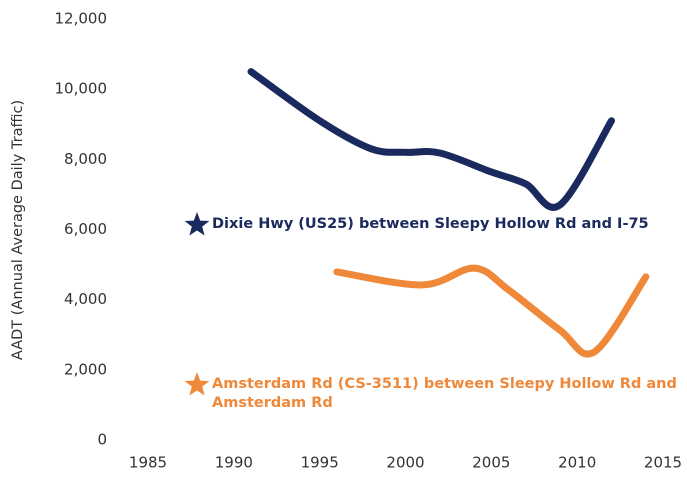  I want to click on x-tick-label: 2010, so click(577, 463).